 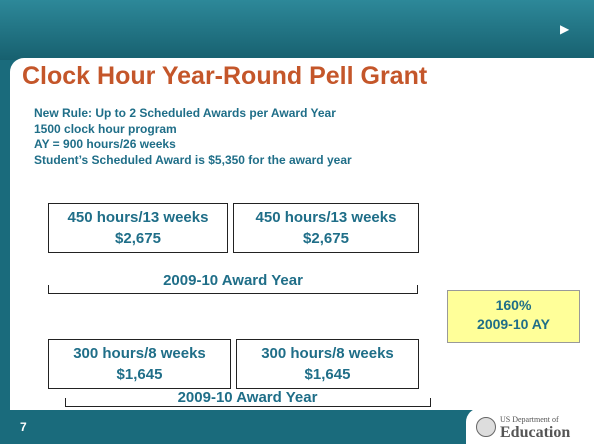 What do you see at coordinates (535, 432) in the screenshot?
I see `logo-big: Education` at bounding box center [535, 432].